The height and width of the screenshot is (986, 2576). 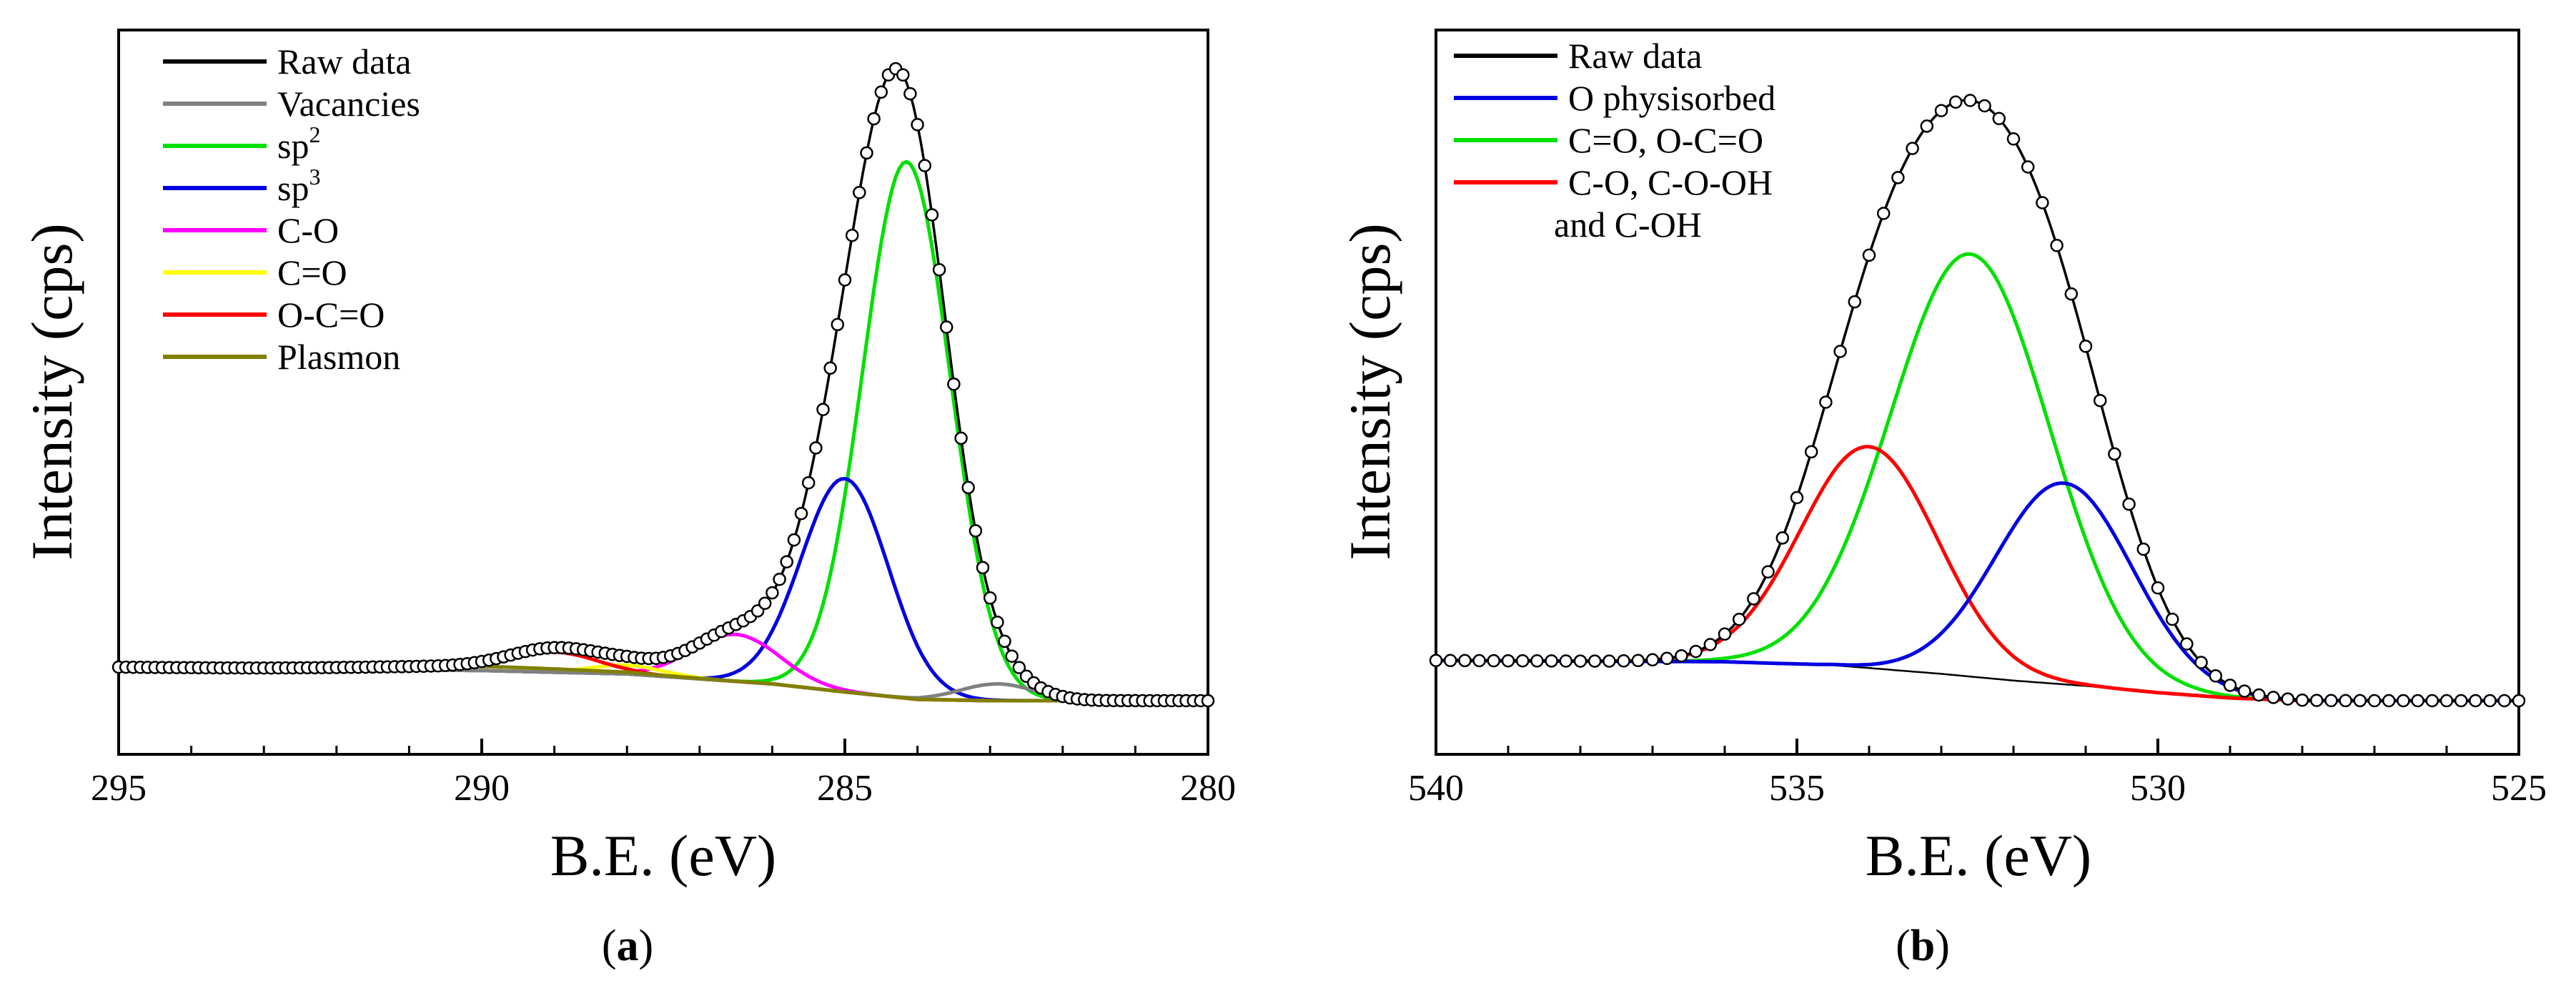 What do you see at coordinates (1978, 592) in the screenshot?
I see `component-ophys-b` at bounding box center [1978, 592].